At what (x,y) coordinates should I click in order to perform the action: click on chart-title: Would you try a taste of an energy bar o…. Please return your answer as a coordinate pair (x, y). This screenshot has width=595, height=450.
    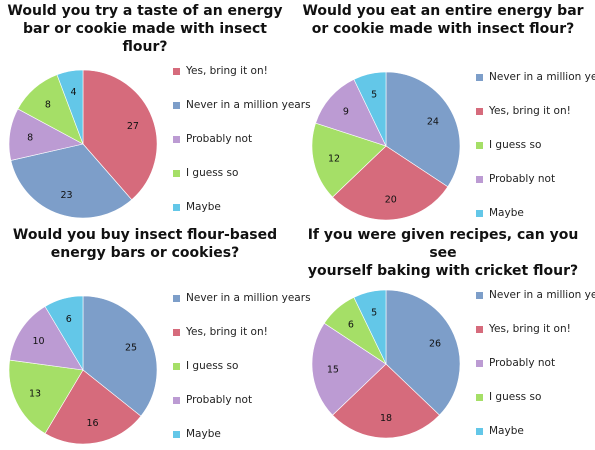
    Looking at the image, I should click on (145, 29).